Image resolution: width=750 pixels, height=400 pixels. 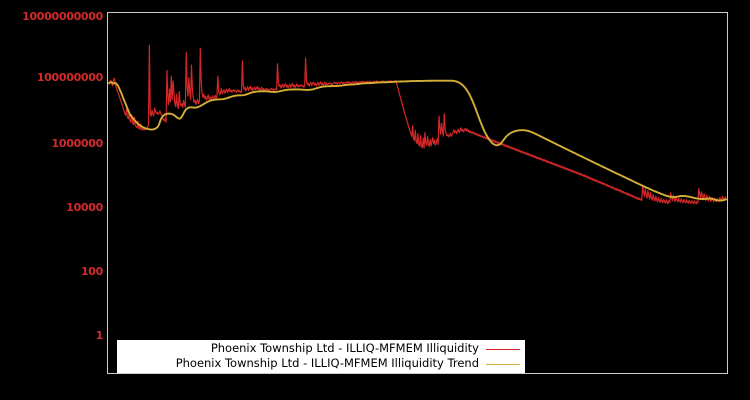 I want to click on ytick-label: 100, so click(x=91, y=271).